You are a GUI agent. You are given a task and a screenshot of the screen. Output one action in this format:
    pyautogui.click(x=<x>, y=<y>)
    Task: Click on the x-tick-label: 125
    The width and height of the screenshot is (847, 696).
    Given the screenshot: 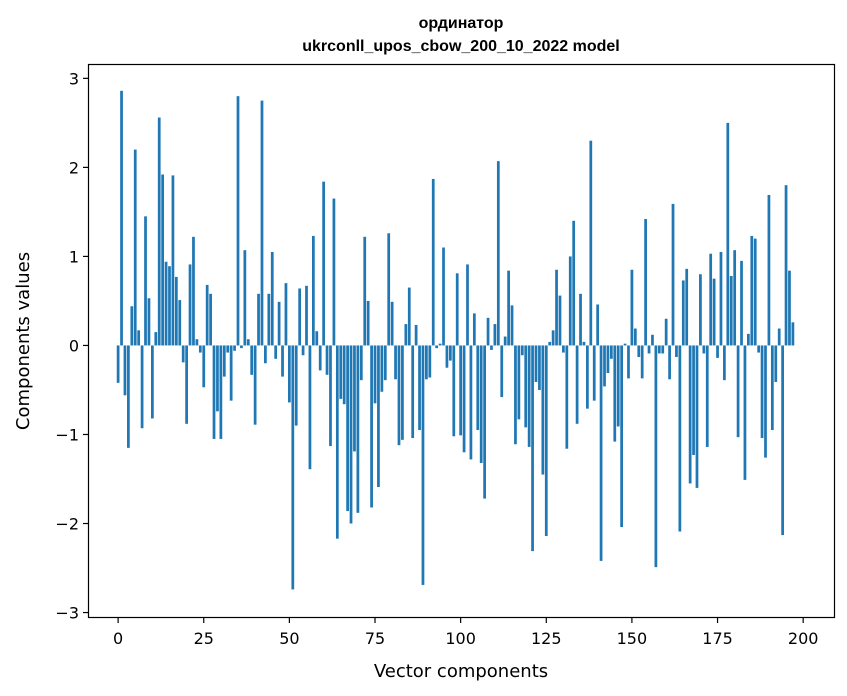 What is the action you would take?
    pyautogui.click(x=546, y=638)
    